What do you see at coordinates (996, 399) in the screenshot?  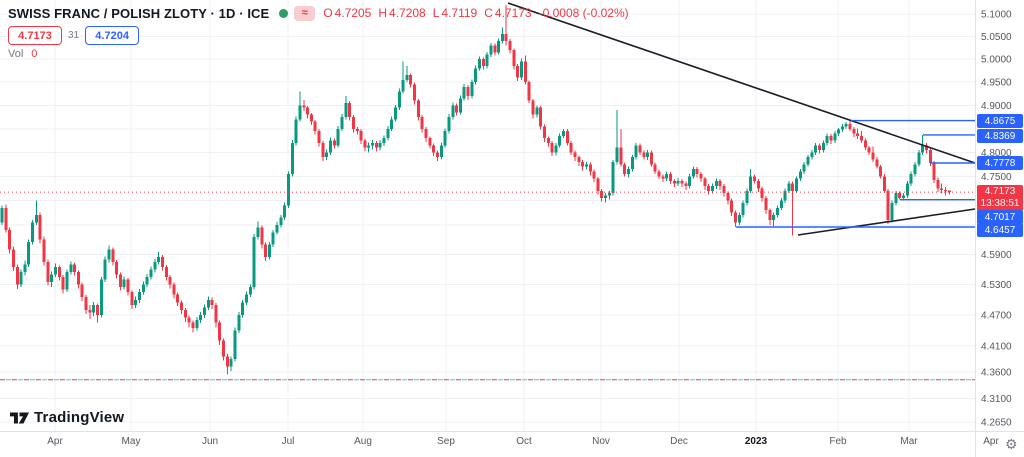 I see `price-axis-label: 4.3100` at bounding box center [996, 399].